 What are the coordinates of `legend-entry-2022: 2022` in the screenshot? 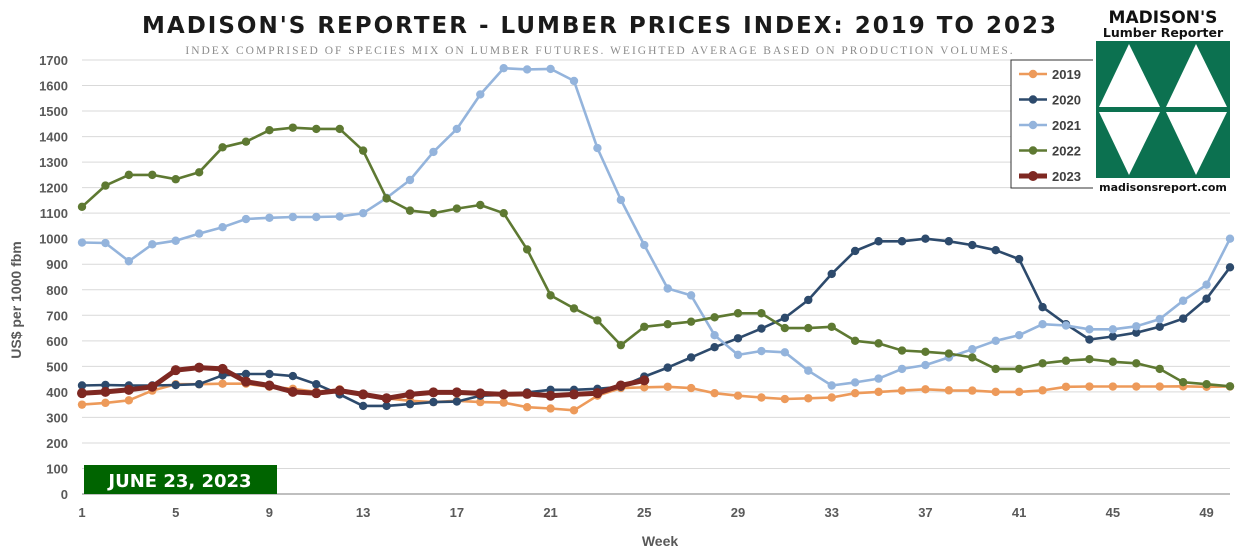 It's located at (1050, 151).